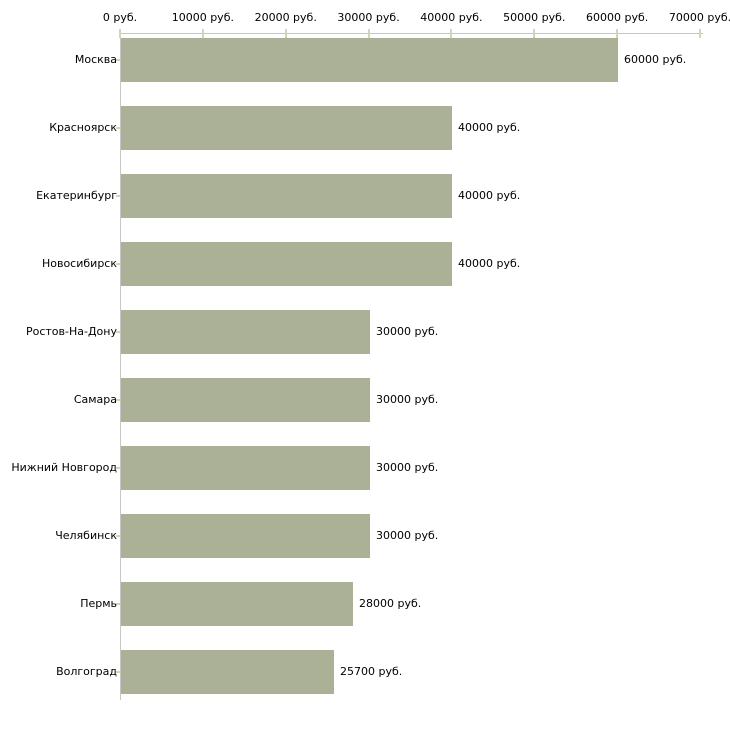 The image size is (730, 730). What do you see at coordinates (617, 17) in the screenshot?
I see `x-axis-tick-label: 60000 руб.` at bounding box center [617, 17].